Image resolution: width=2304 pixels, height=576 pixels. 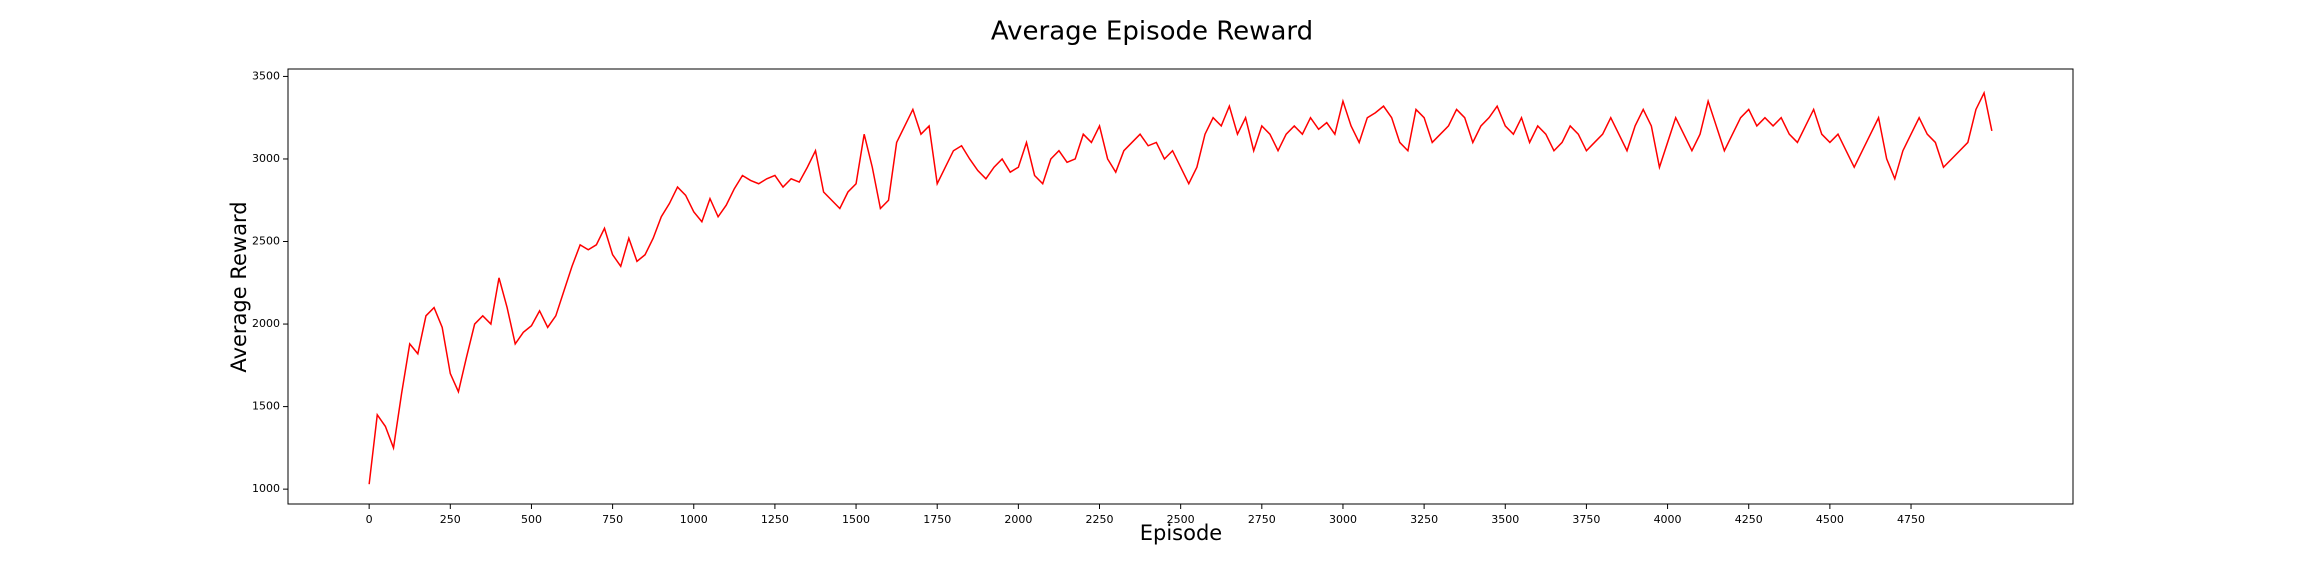 What do you see at coordinates (239, 286) in the screenshot?
I see `y-axis-label: Average Reward` at bounding box center [239, 286].